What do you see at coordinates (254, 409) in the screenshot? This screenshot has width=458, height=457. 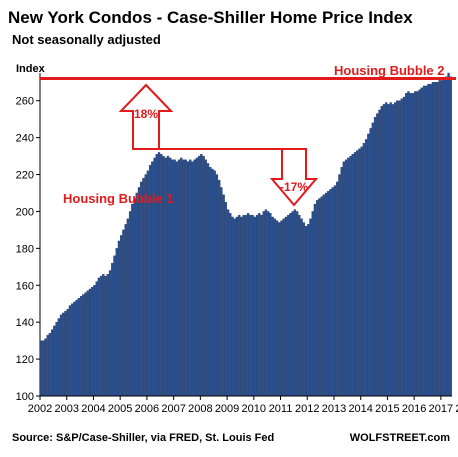 I see `x-tick-label: 2010` at bounding box center [254, 409].